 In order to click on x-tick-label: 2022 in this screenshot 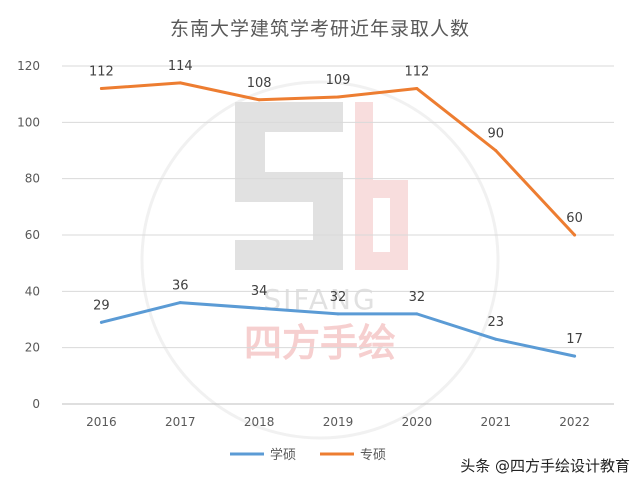, I will do `click(574, 422)`.